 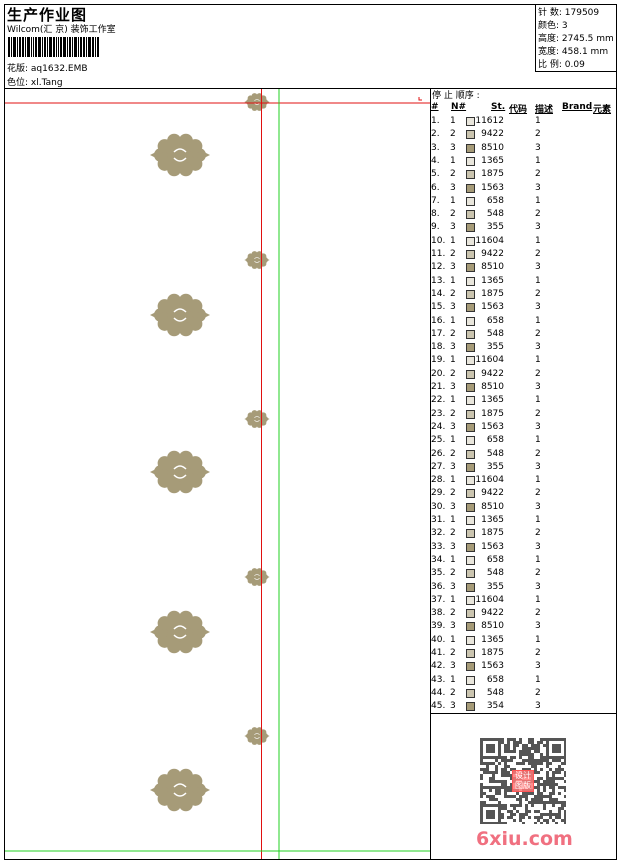 I want to click on table-row: 24. 3 1563 3, so click(x=486, y=426).